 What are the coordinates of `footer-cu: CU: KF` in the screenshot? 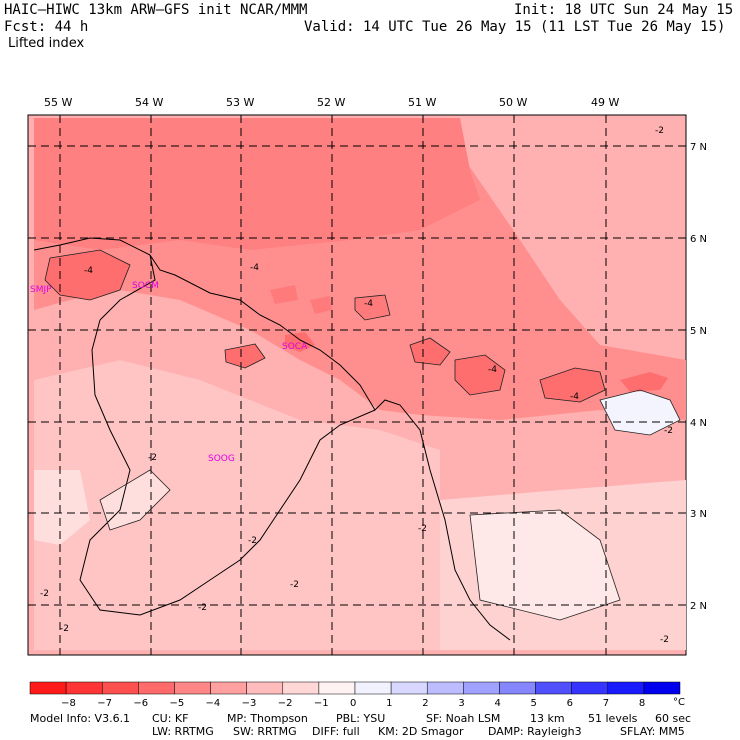 It's located at (170, 718).